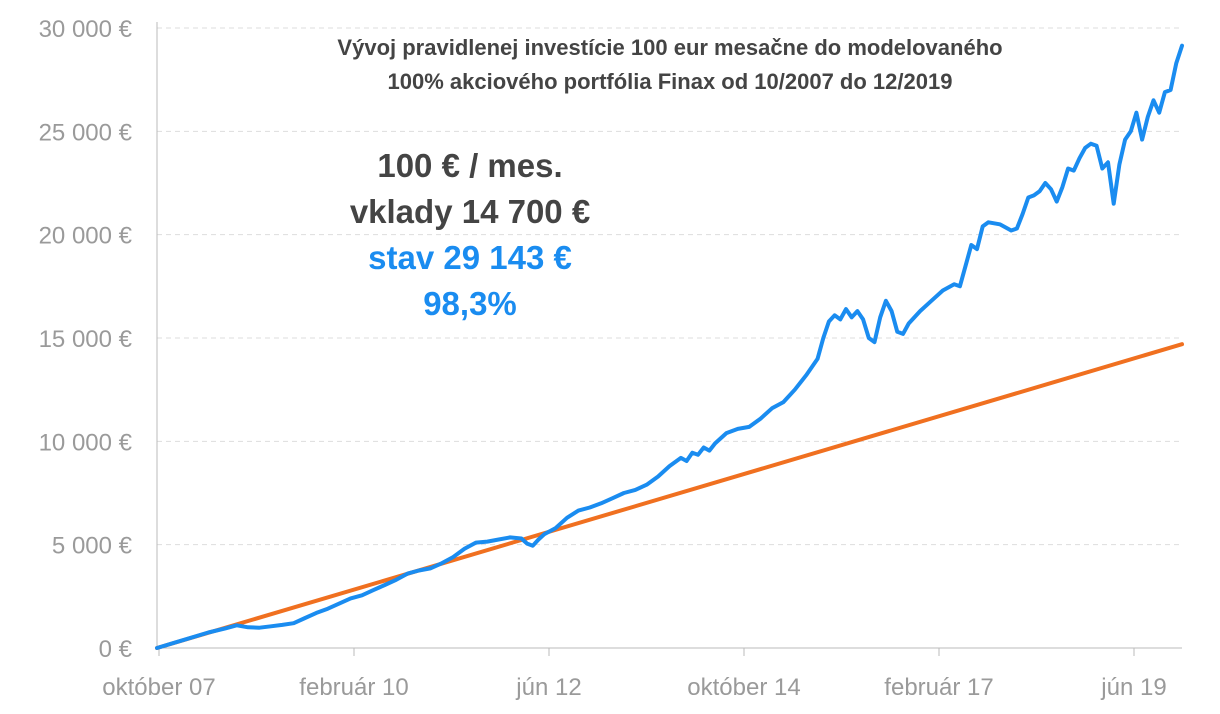  I want to click on x-tick-label: jún 19, so click(1133, 687).